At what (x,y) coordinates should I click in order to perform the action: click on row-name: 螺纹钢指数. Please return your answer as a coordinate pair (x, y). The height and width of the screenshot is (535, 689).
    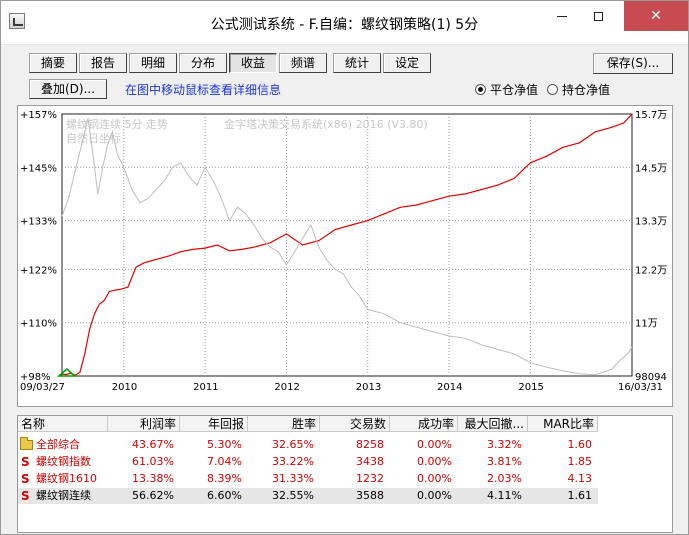
    Looking at the image, I should click on (63, 461).